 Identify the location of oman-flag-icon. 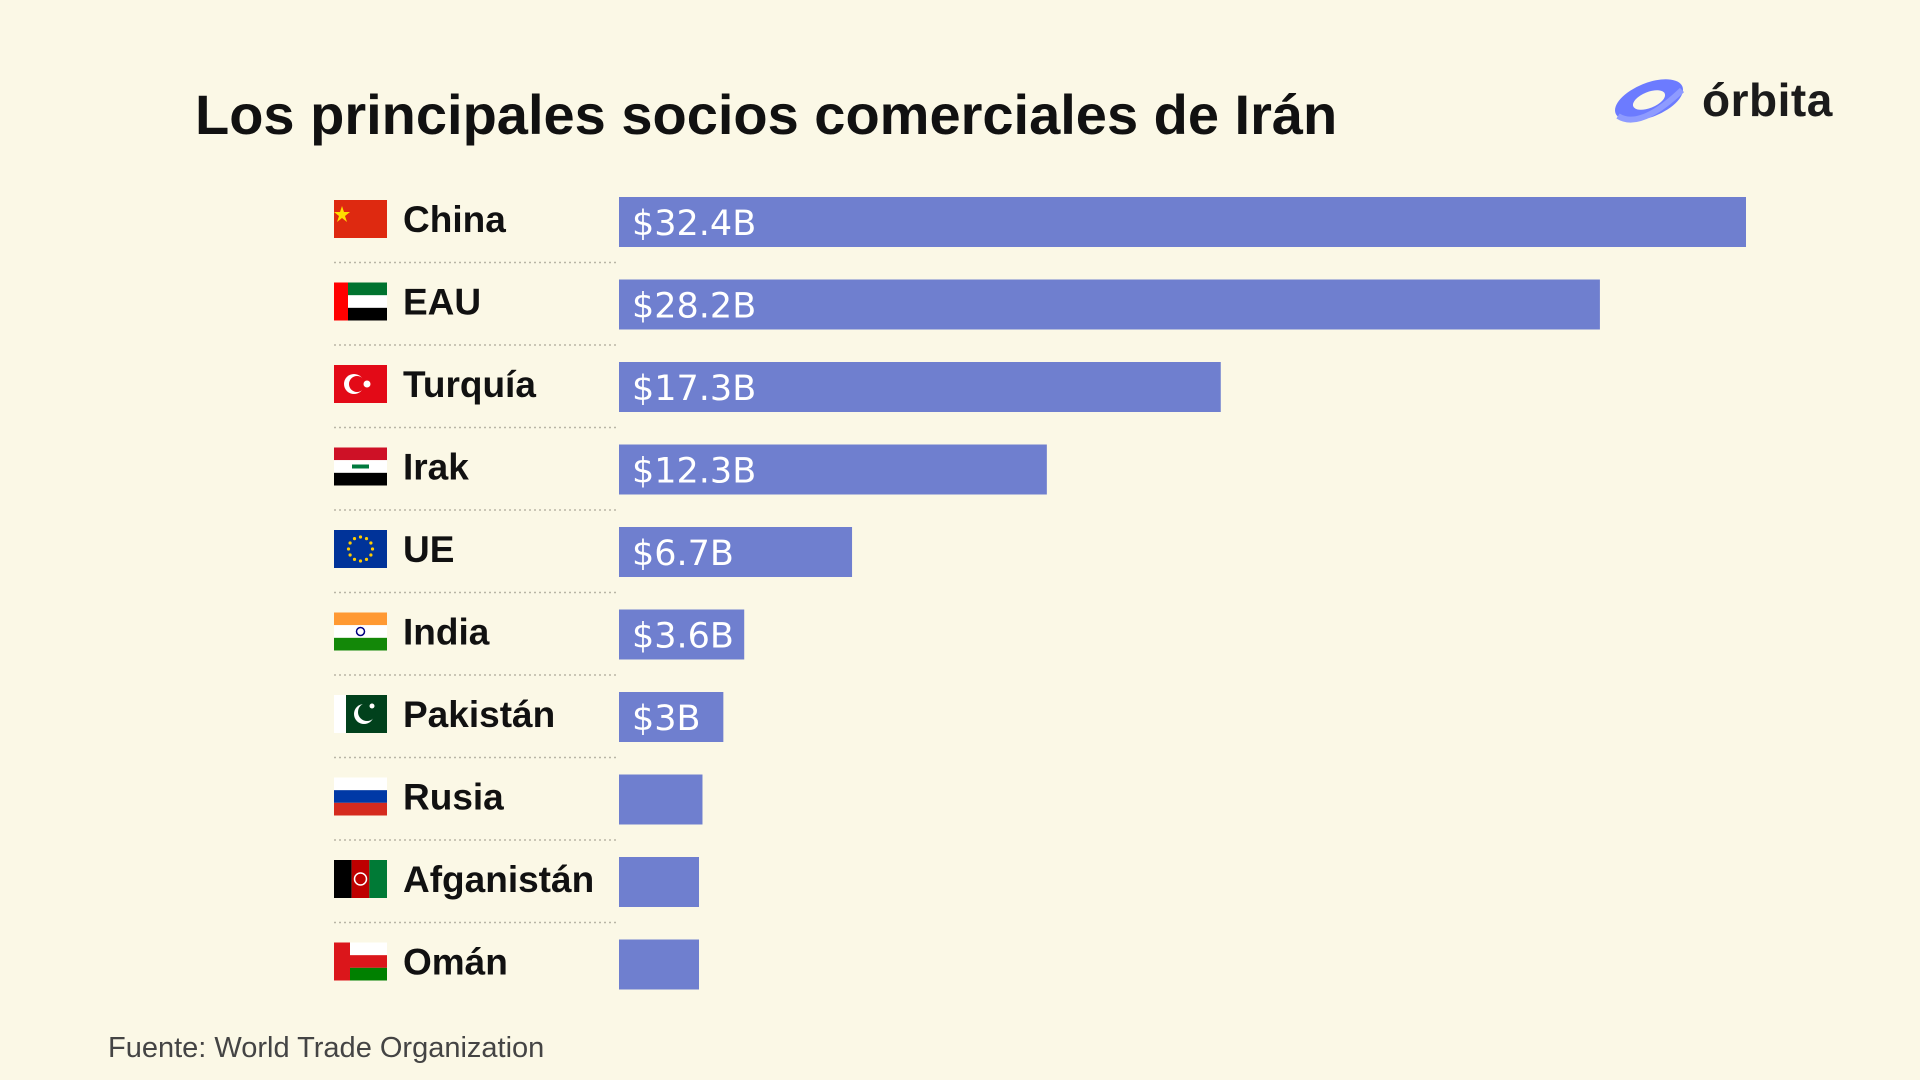
(360, 961).